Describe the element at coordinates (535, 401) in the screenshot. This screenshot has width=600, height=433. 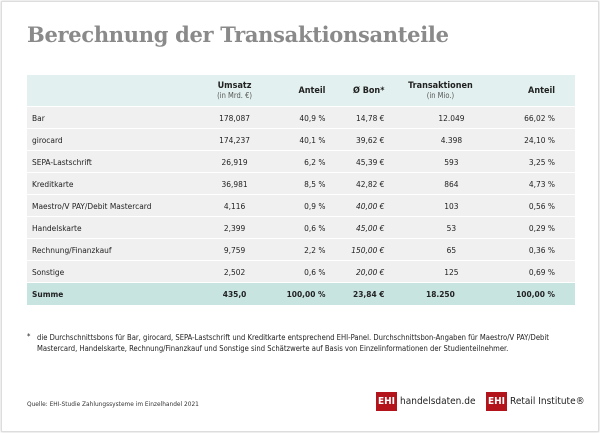
I see `logo-retail-institute: EHI Retail Institute®` at that location.